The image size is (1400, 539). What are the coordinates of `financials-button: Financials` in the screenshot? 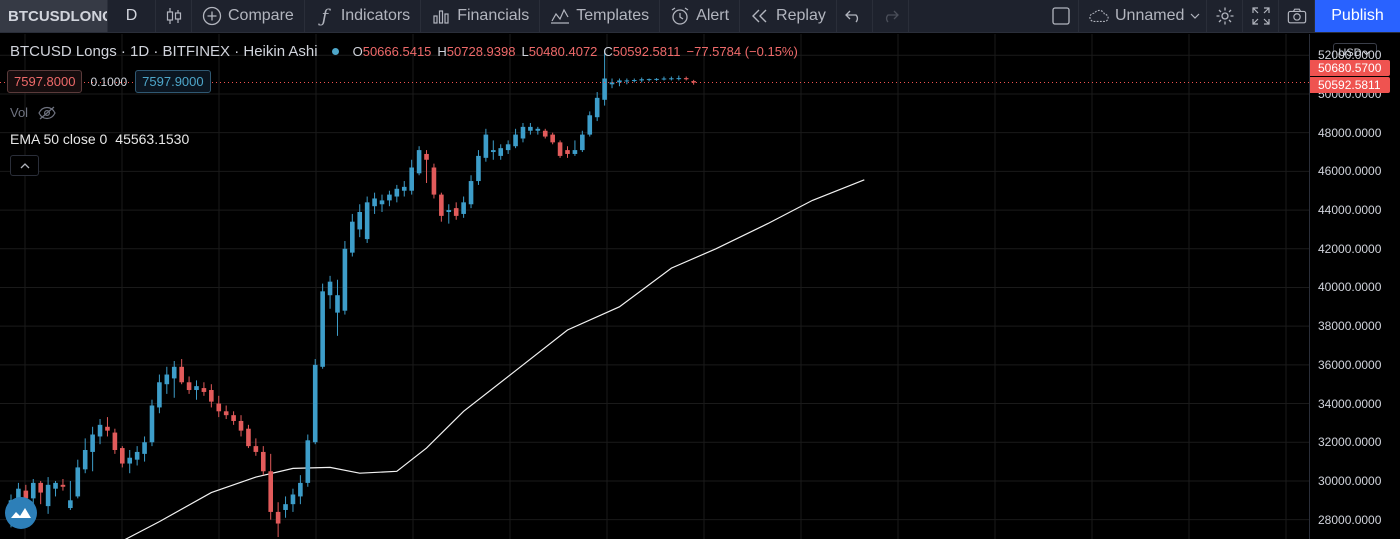 It's located at (481, 16).